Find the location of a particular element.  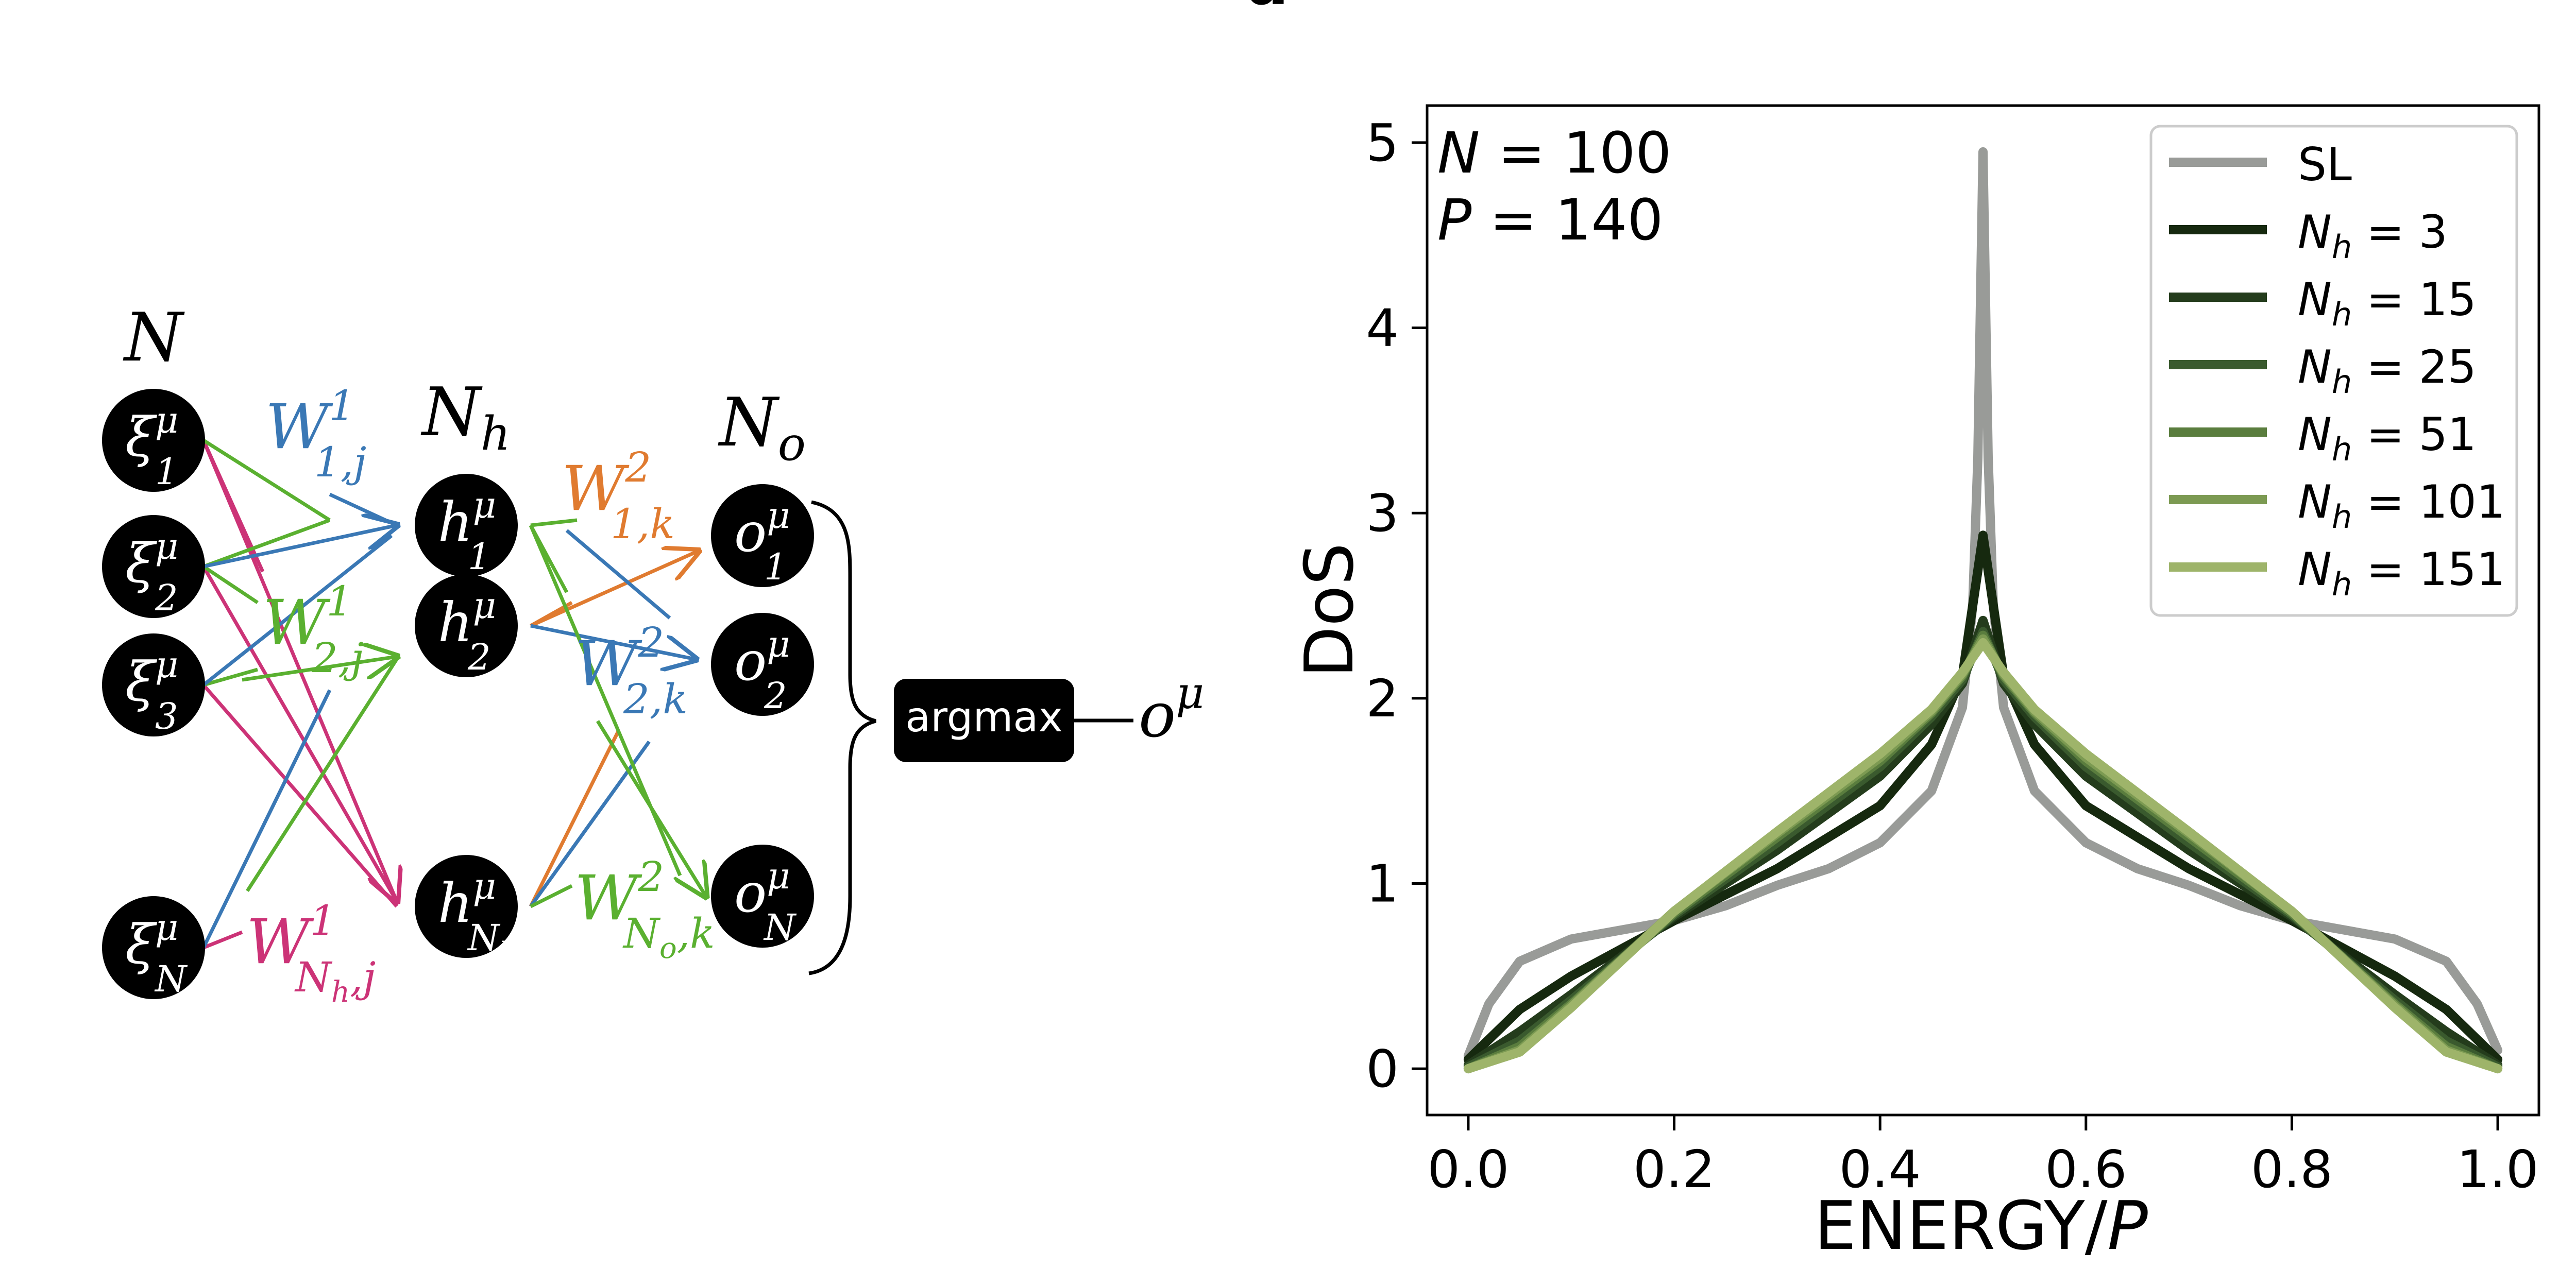

hidden-node: hμ 1 is located at coordinates (466, 526).